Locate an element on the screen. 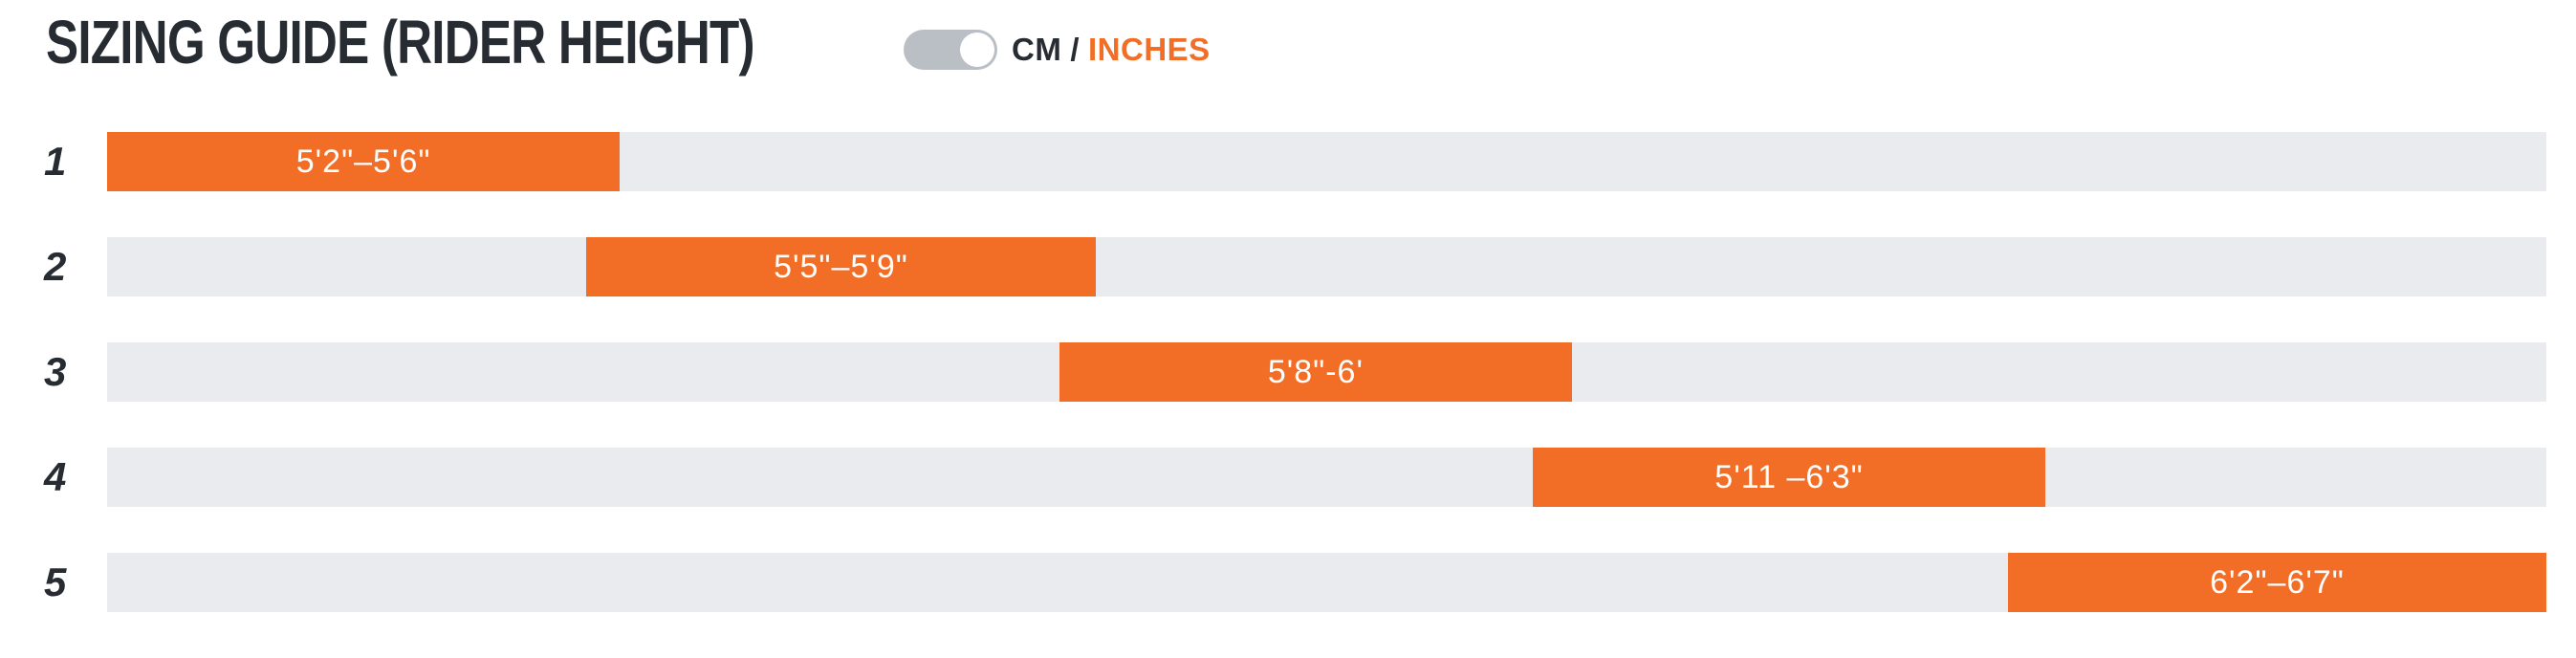 Image resolution: width=2576 pixels, height=658 pixels. height-range-label: 5'8"-6' is located at coordinates (1315, 371).